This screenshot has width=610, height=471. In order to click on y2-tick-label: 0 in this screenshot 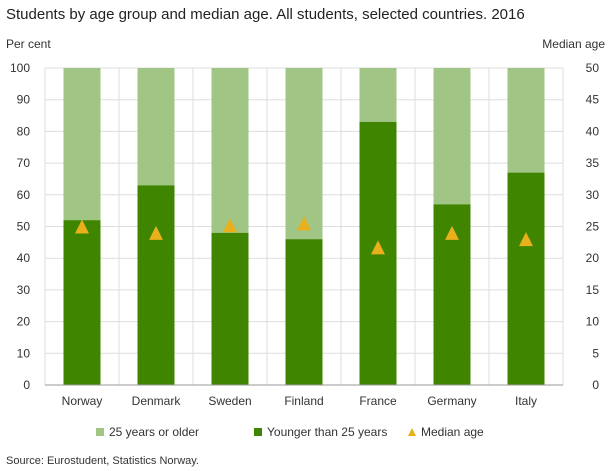, I will do `click(595, 385)`.